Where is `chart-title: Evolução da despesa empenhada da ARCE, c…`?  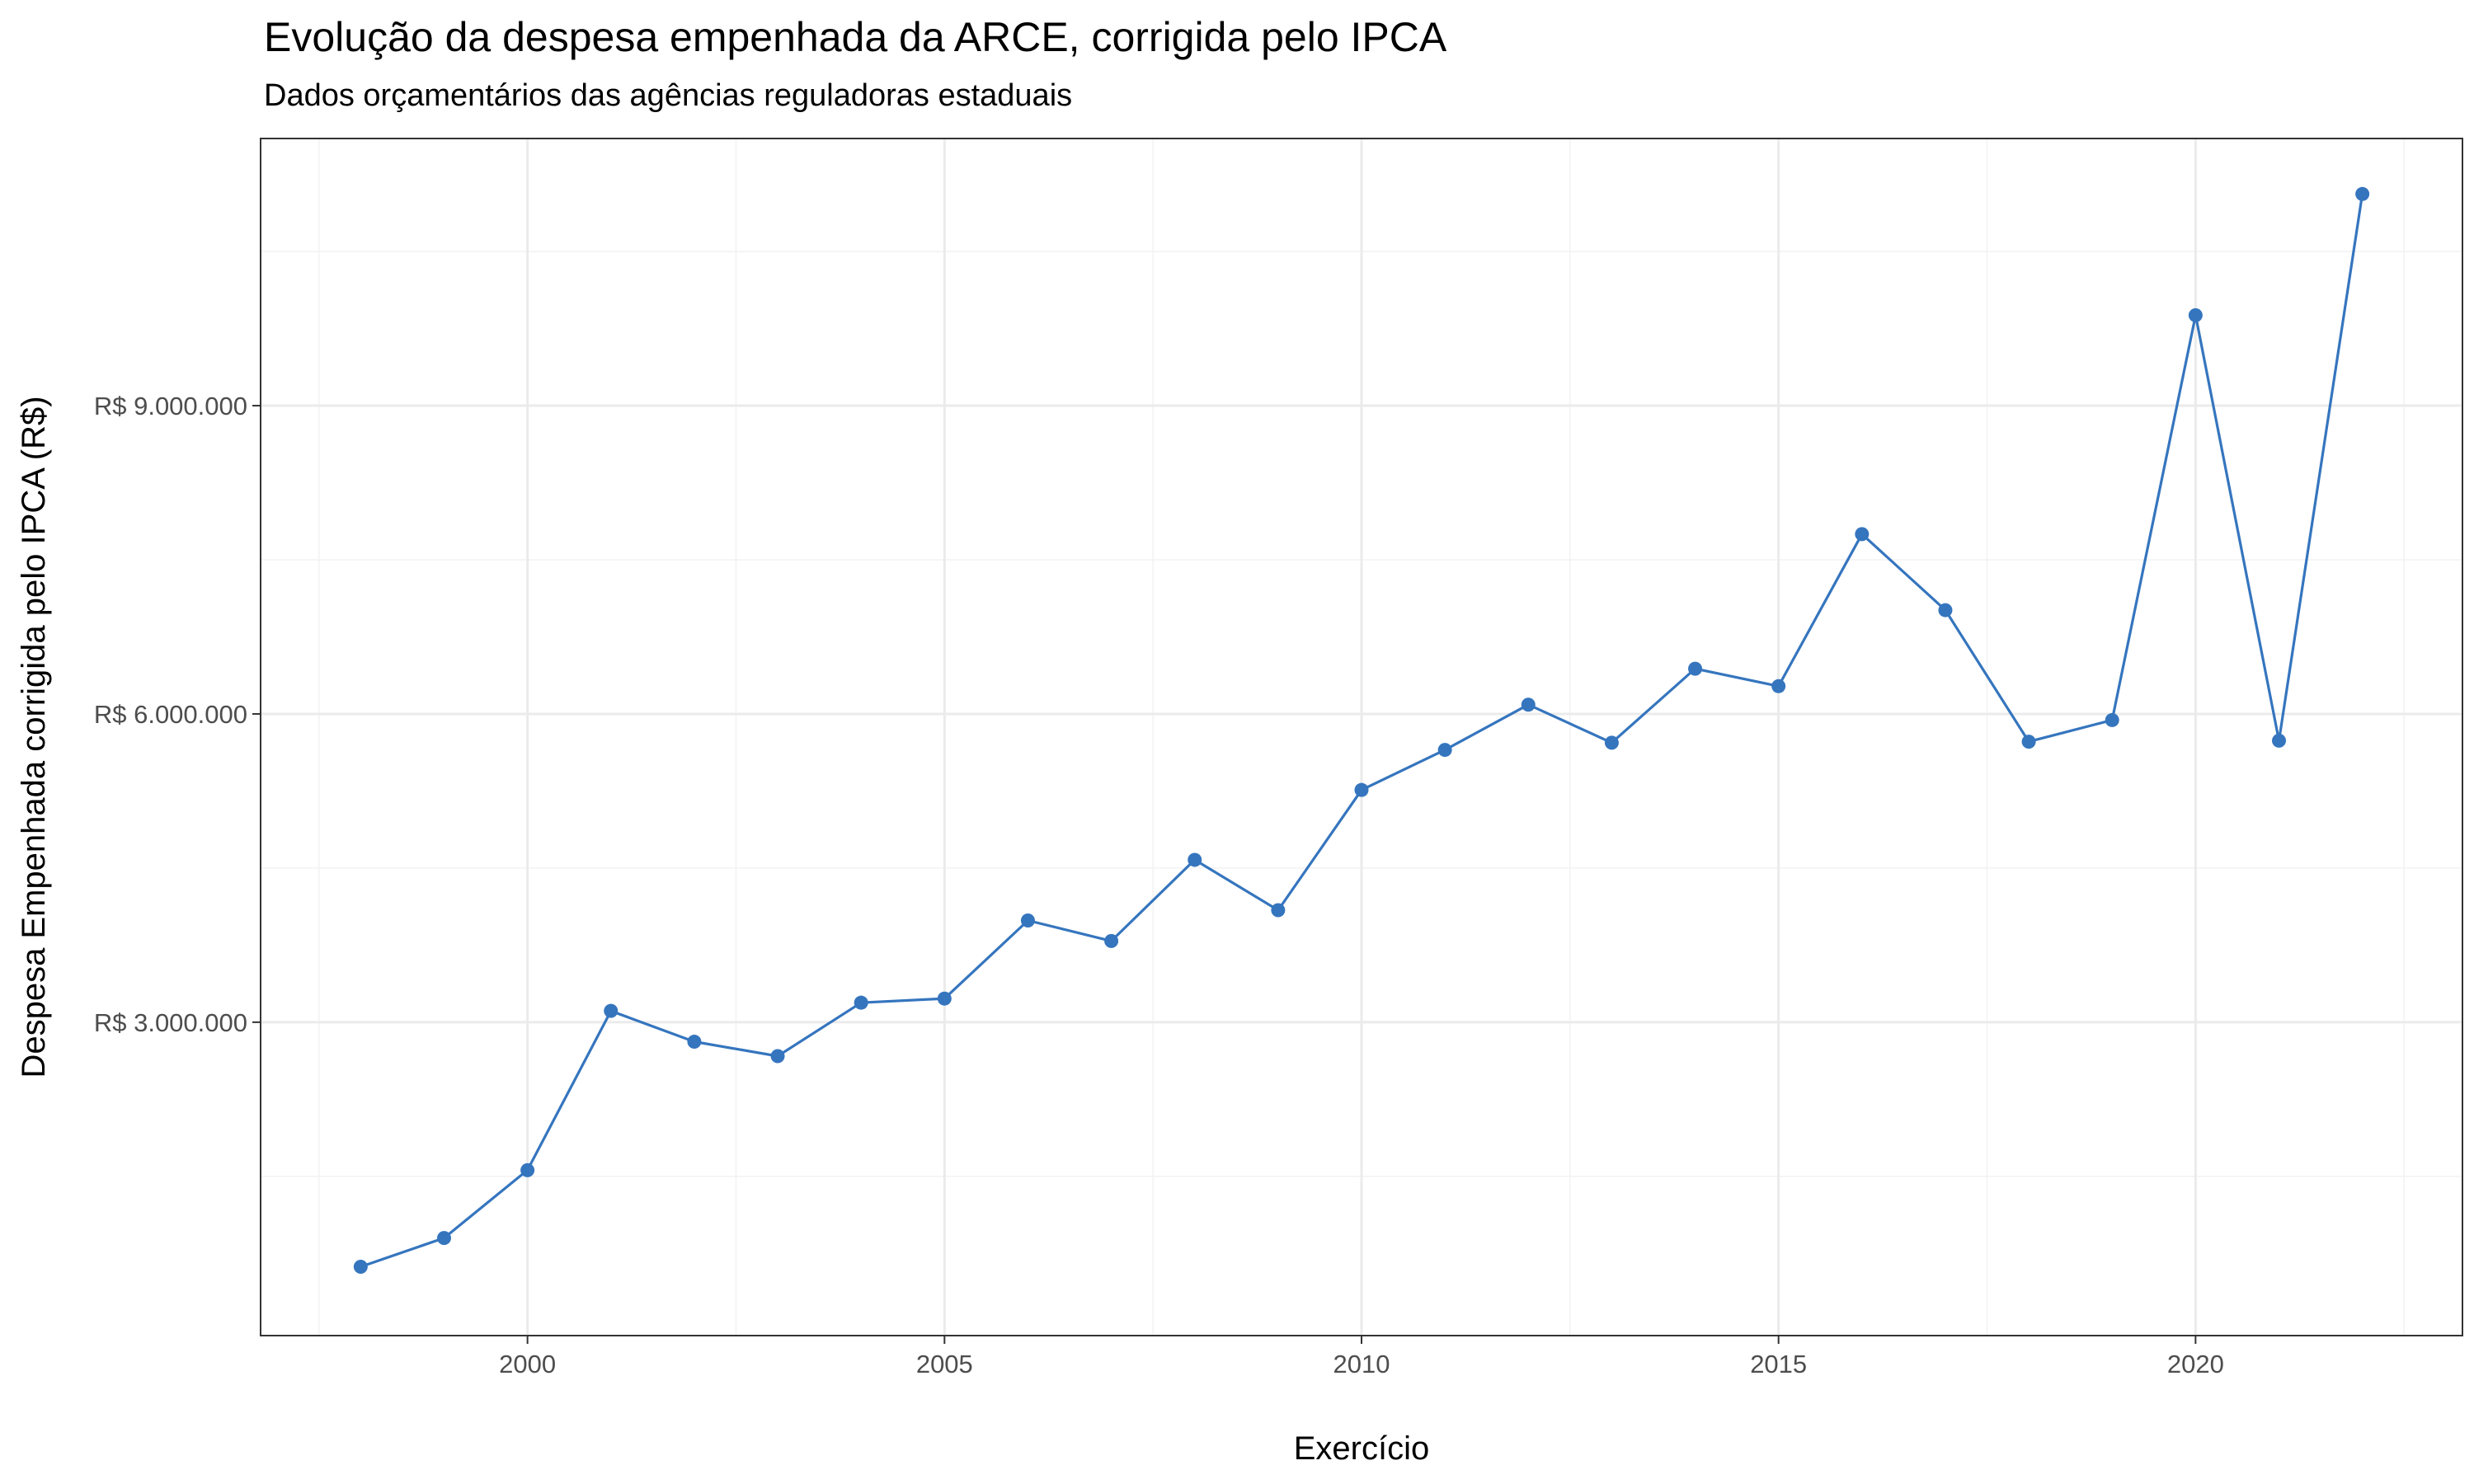 chart-title: Evolução da despesa empenhada da ARCE, c… is located at coordinates (855, 37).